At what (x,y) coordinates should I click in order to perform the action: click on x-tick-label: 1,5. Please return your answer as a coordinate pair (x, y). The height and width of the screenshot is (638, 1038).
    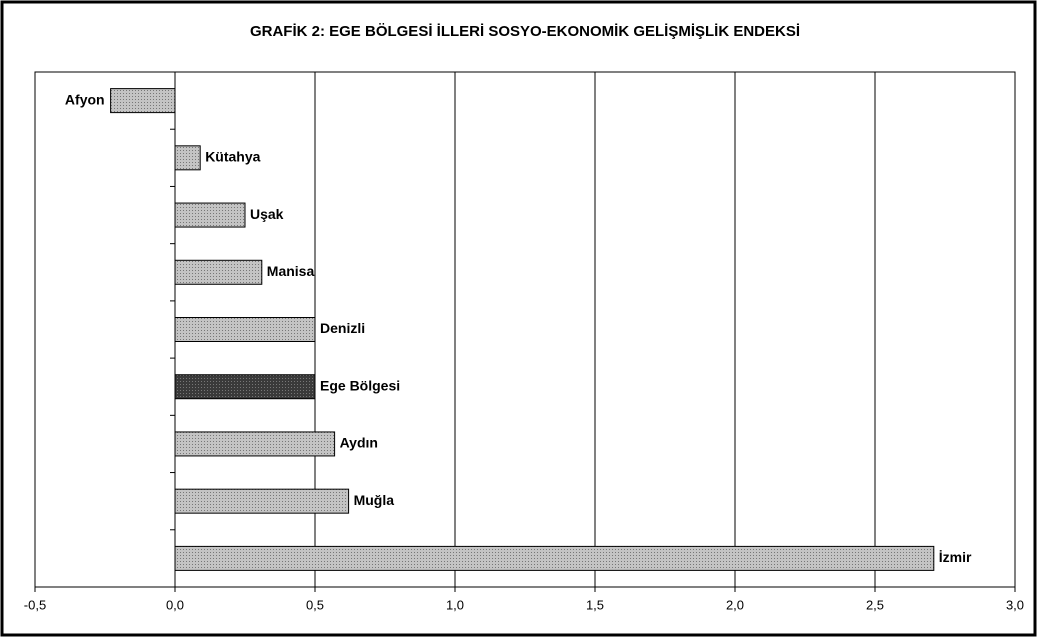
    Looking at the image, I should click on (595, 604).